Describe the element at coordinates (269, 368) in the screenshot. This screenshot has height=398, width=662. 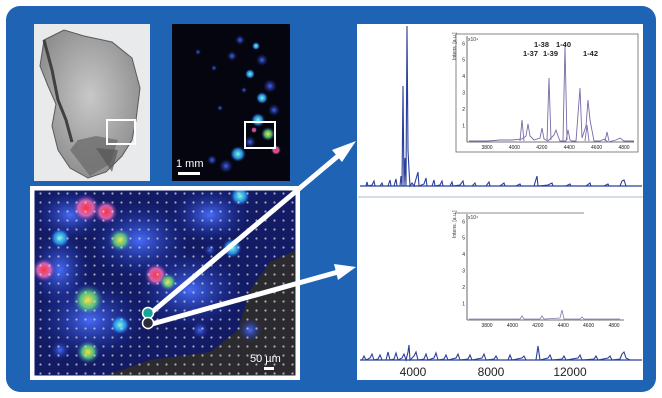
I see `scale-bar-50um` at that location.